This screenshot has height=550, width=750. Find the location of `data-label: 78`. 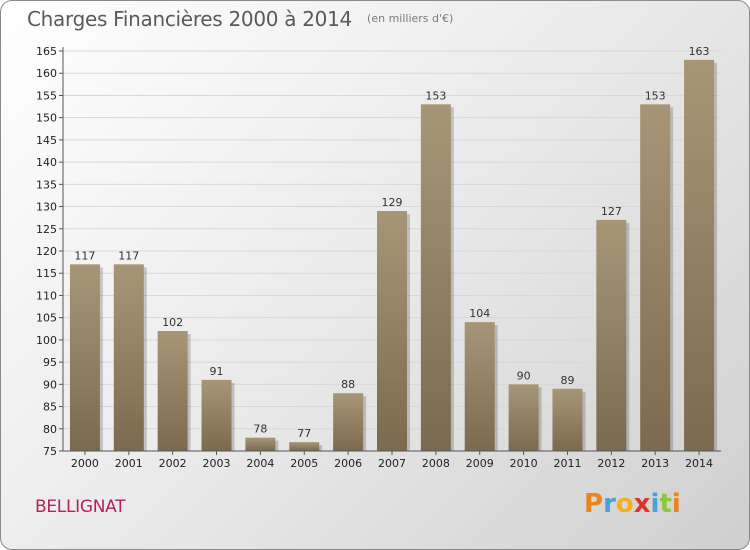

data-label: 78 is located at coordinates (260, 429).